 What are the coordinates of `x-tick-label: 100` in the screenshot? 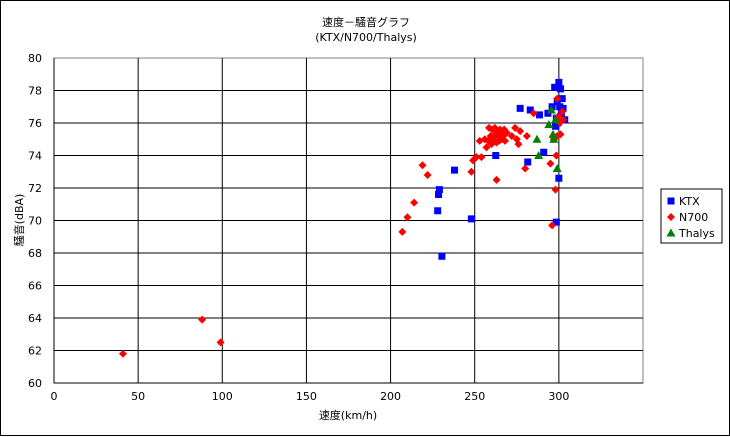 It's located at (222, 396).